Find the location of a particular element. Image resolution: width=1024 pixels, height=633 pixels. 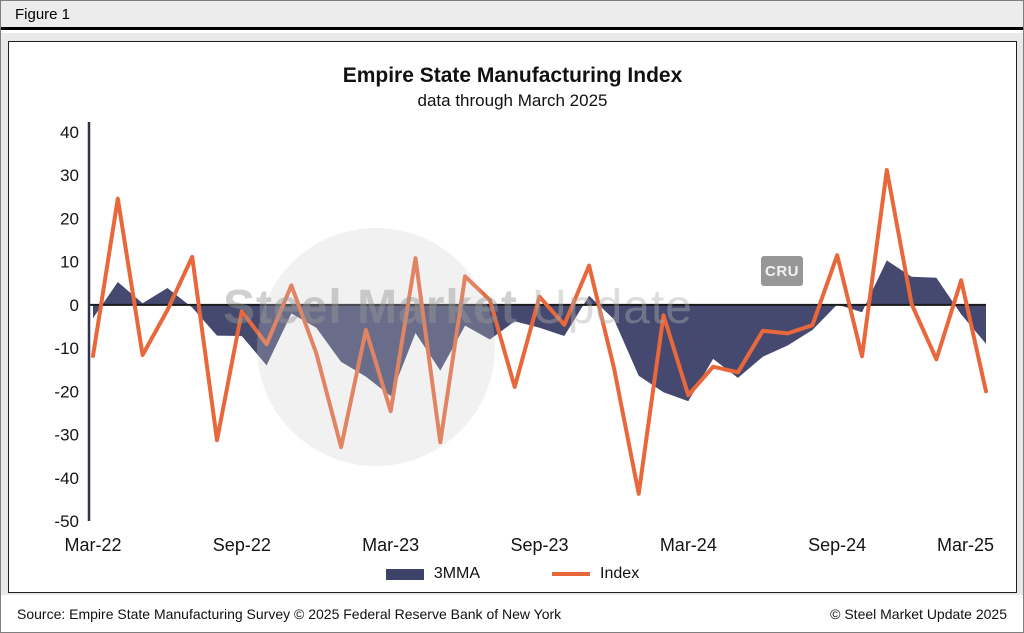

legend-item-index: Index is located at coordinates (595, 574).